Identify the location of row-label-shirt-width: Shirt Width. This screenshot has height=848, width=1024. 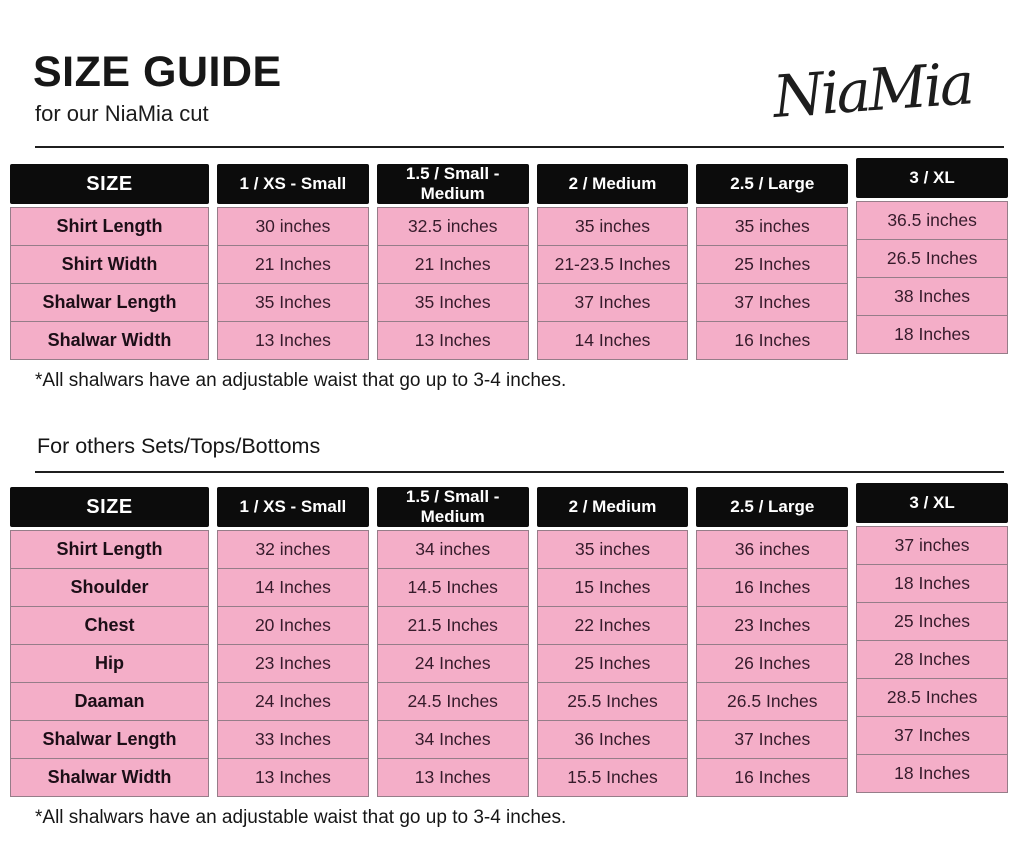
(109, 264).